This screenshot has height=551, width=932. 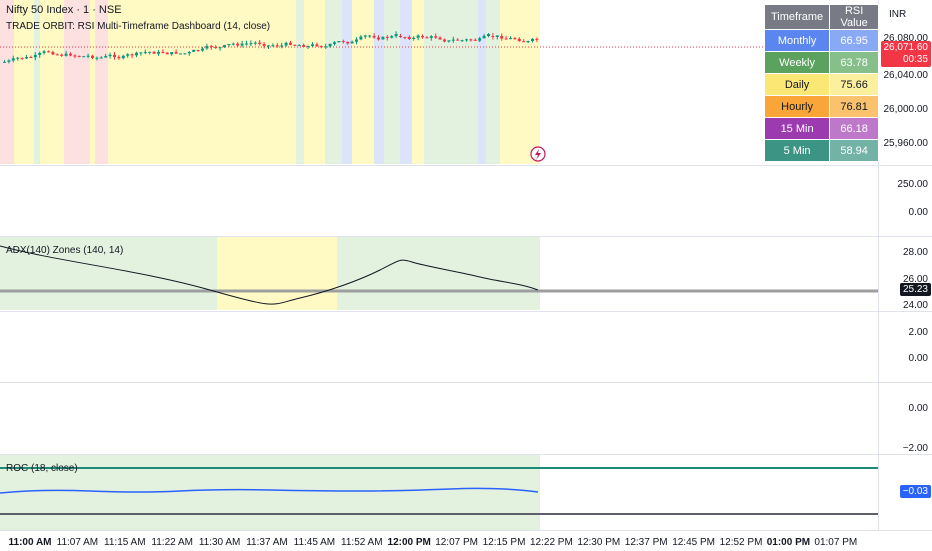 I want to click on price-tick: 24.00, so click(x=915, y=305).